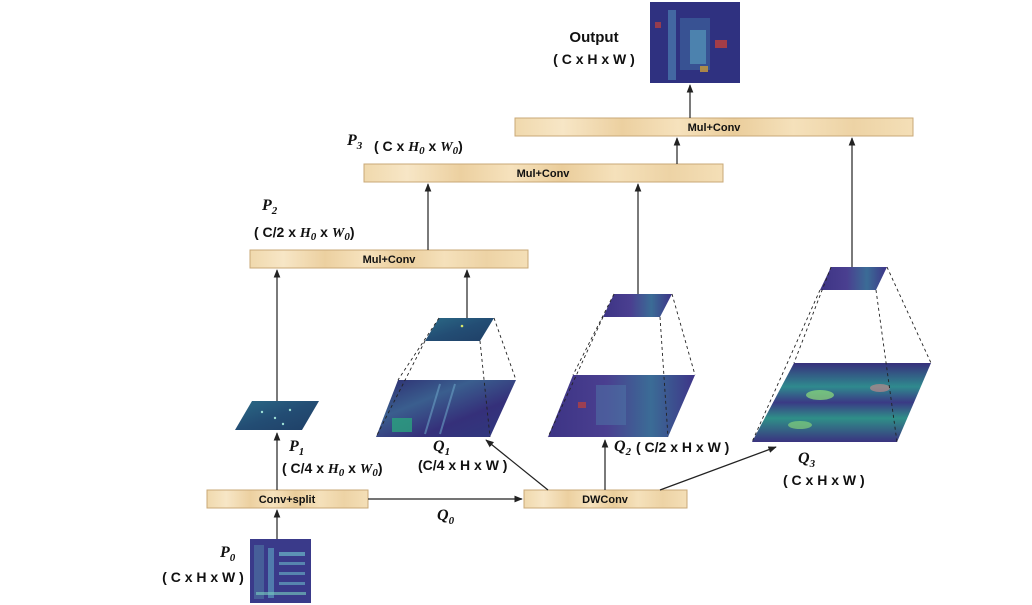 The image size is (1032, 605). I want to click on q2-projection-lines, so click(621, 365).